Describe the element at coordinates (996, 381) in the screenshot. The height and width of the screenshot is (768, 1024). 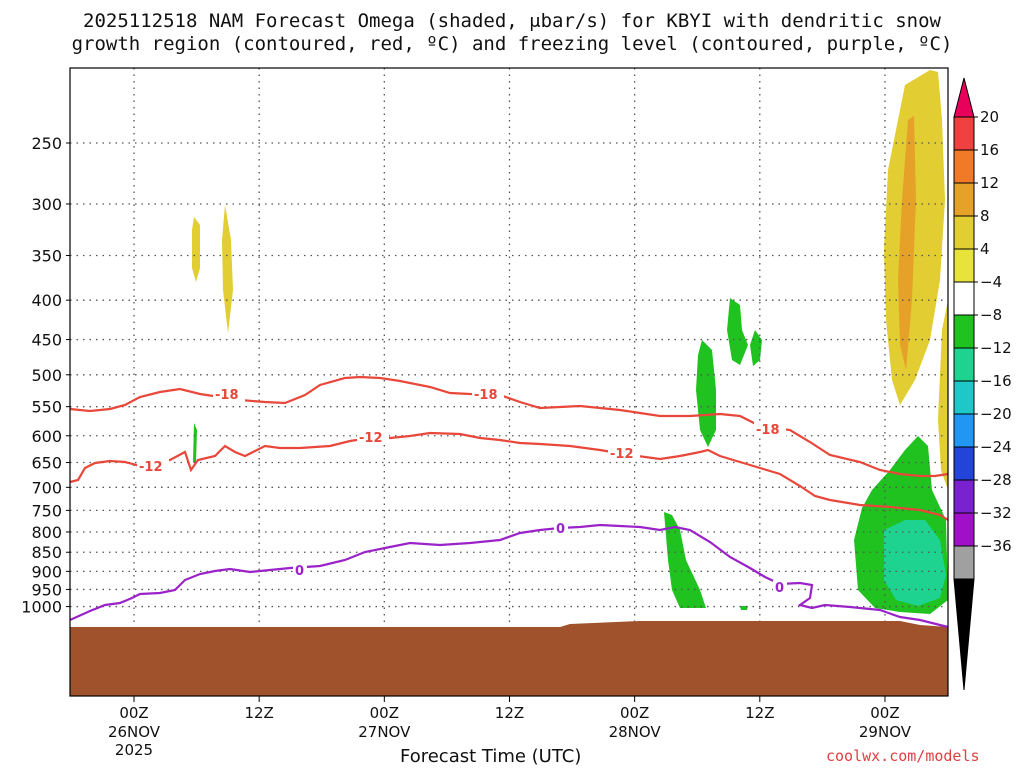
I see `colorbar-label: −16` at that location.